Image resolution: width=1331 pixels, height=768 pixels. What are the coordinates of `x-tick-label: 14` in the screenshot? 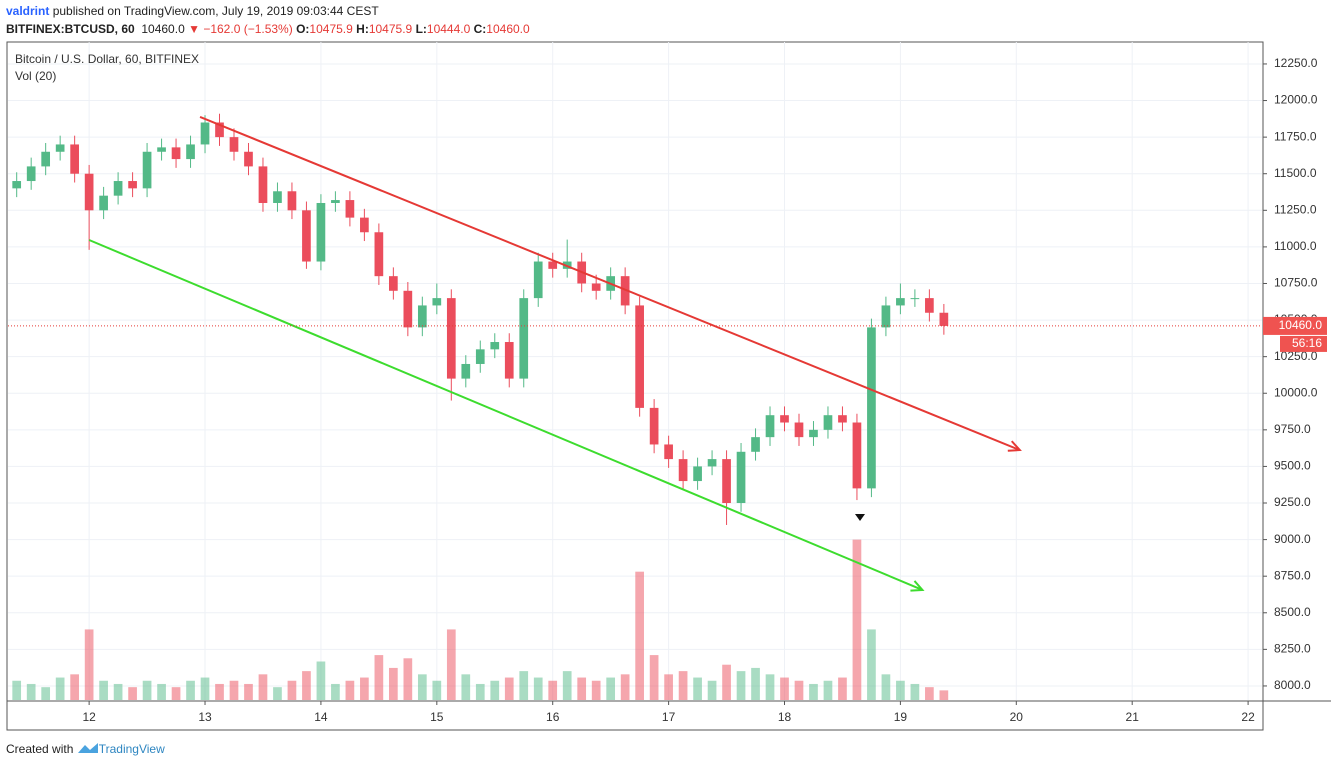 It's located at (321, 717).